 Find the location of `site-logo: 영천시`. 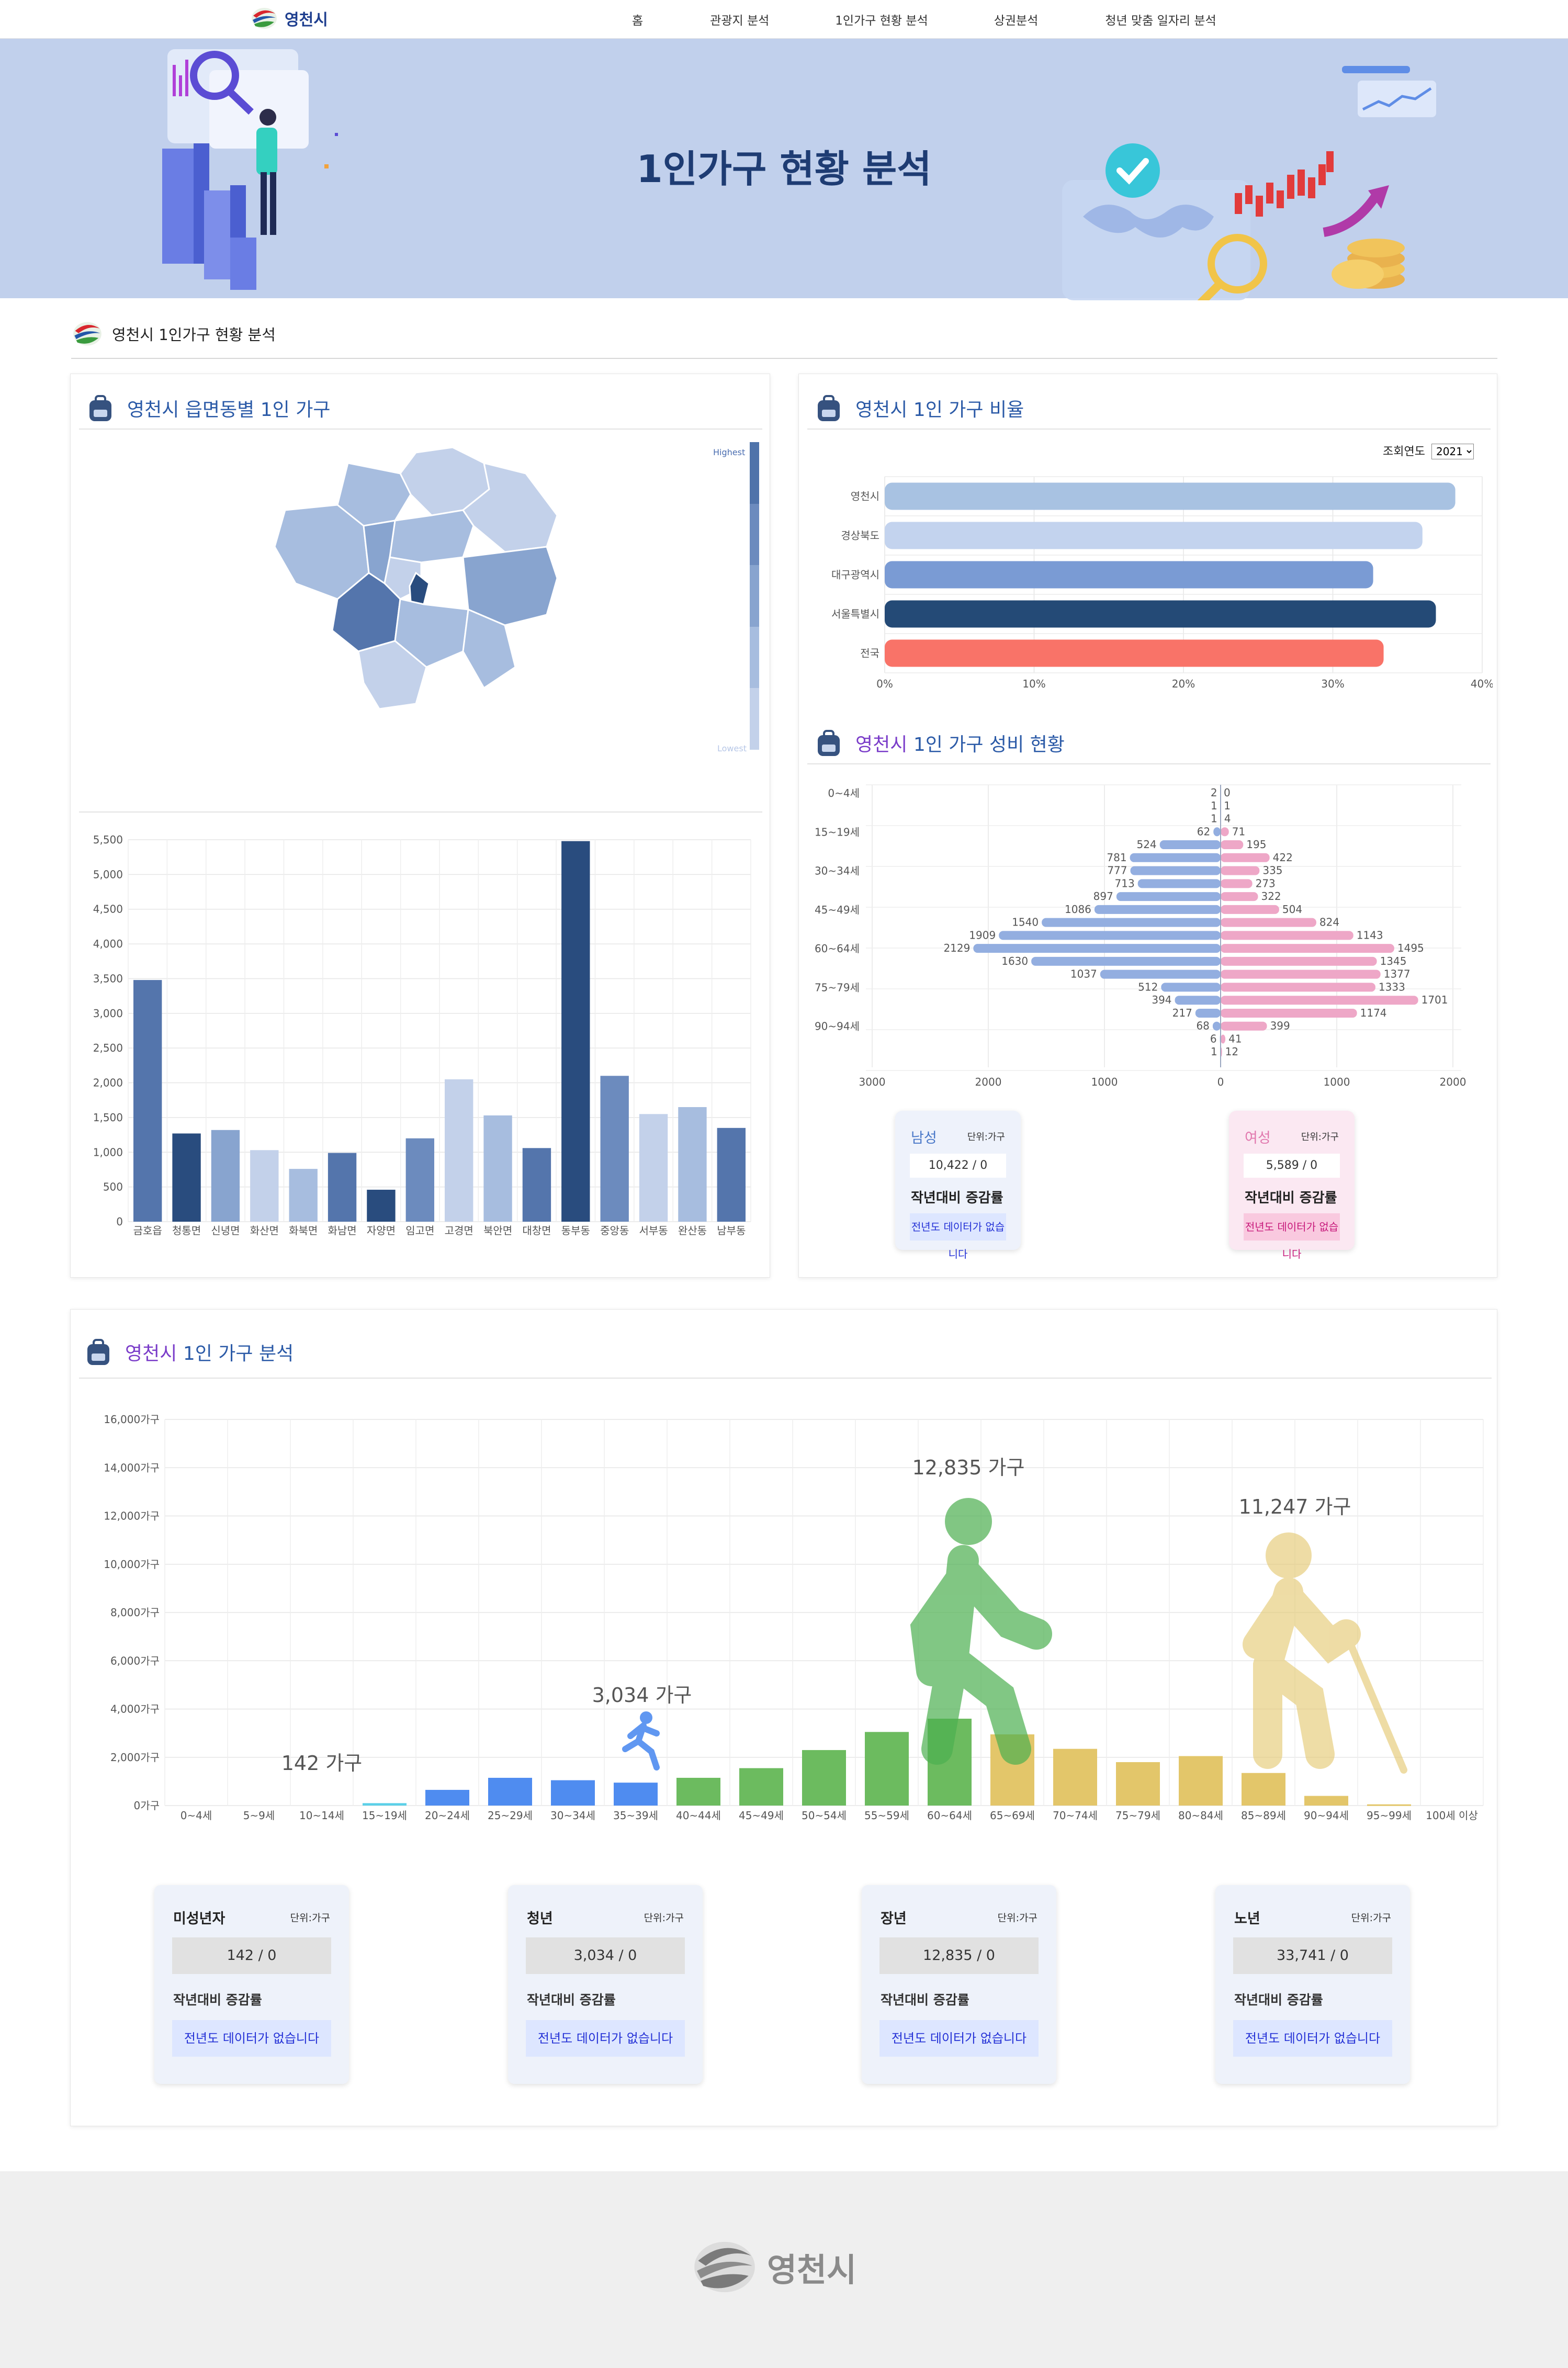

site-logo: 영천시 is located at coordinates (289, 18).